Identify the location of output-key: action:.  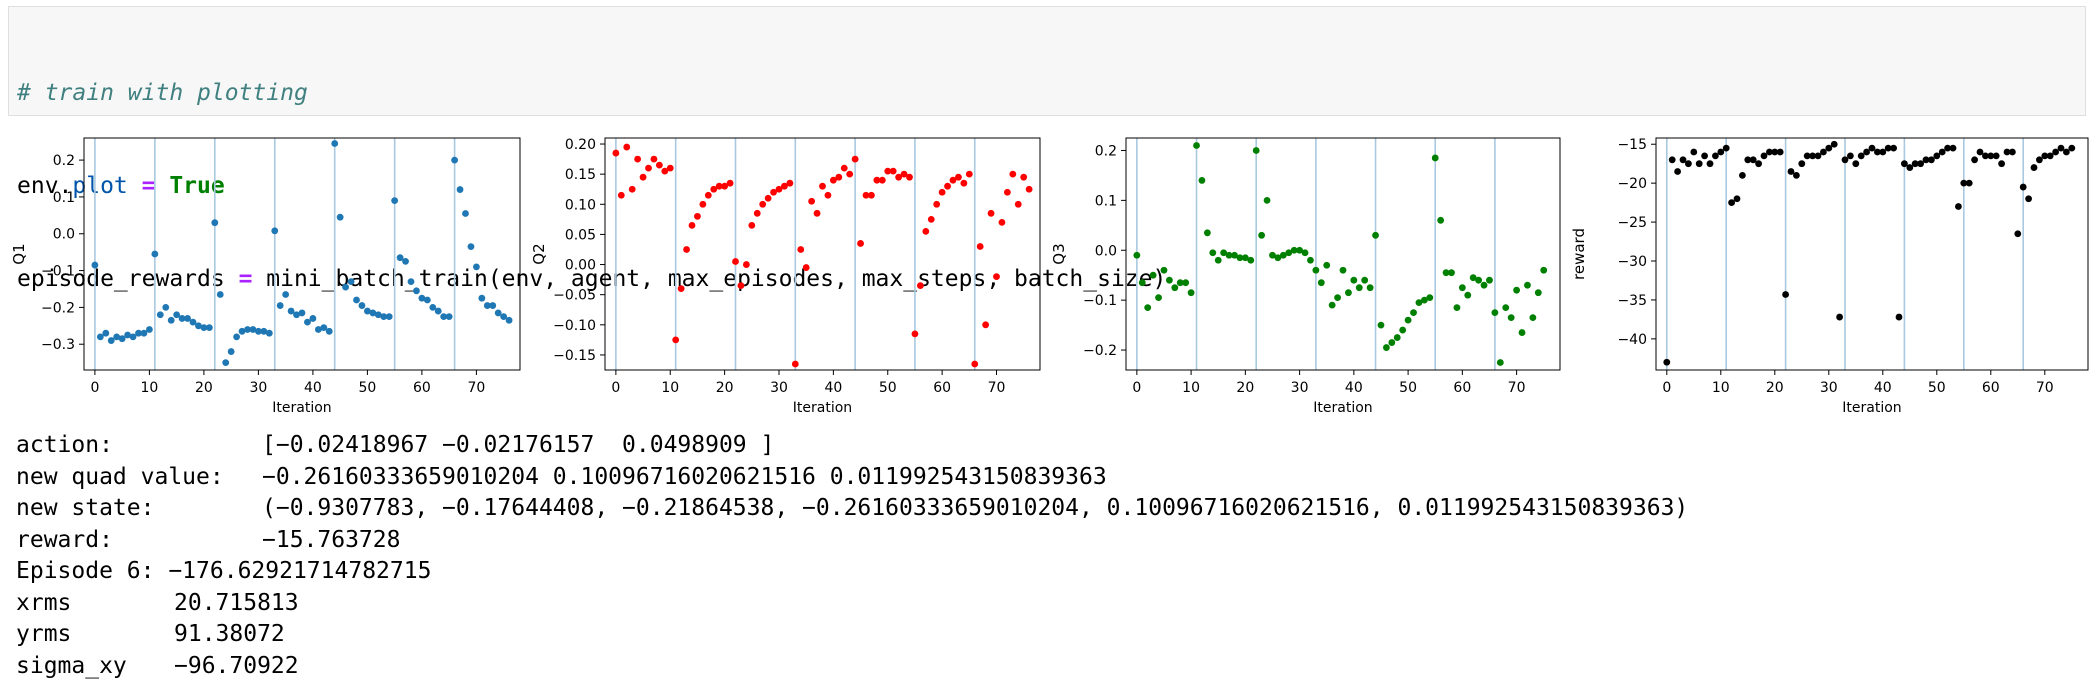
(139, 446).